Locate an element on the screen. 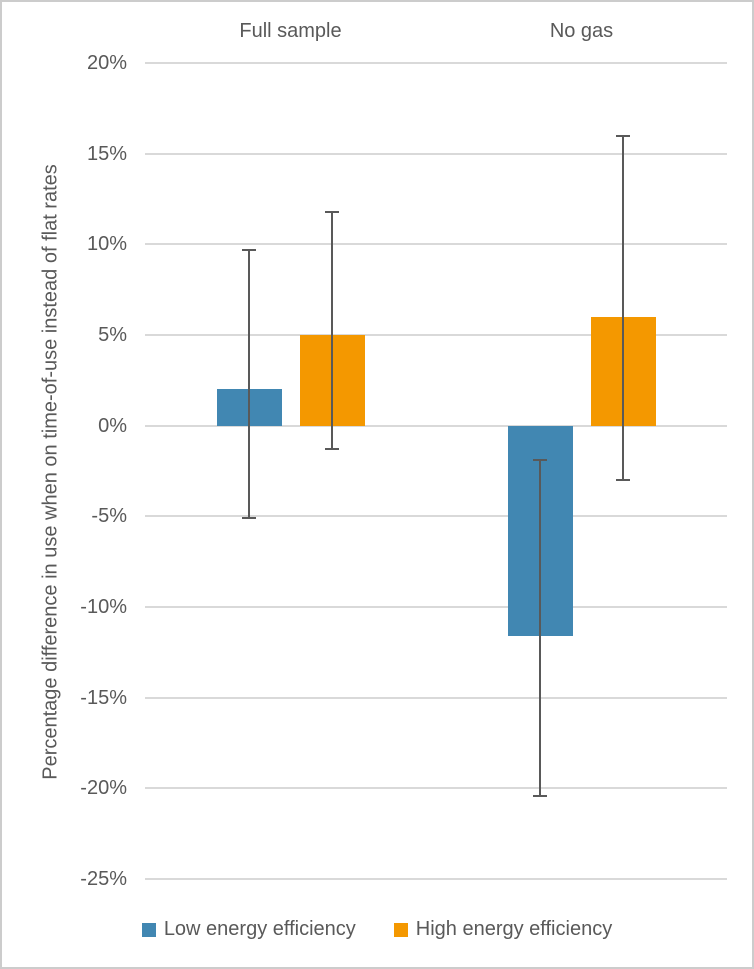 Image resolution: width=754 pixels, height=969 pixels. legend-label-low-energy-efficiency: Low energy efficiency is located at coordinates (259, 929).